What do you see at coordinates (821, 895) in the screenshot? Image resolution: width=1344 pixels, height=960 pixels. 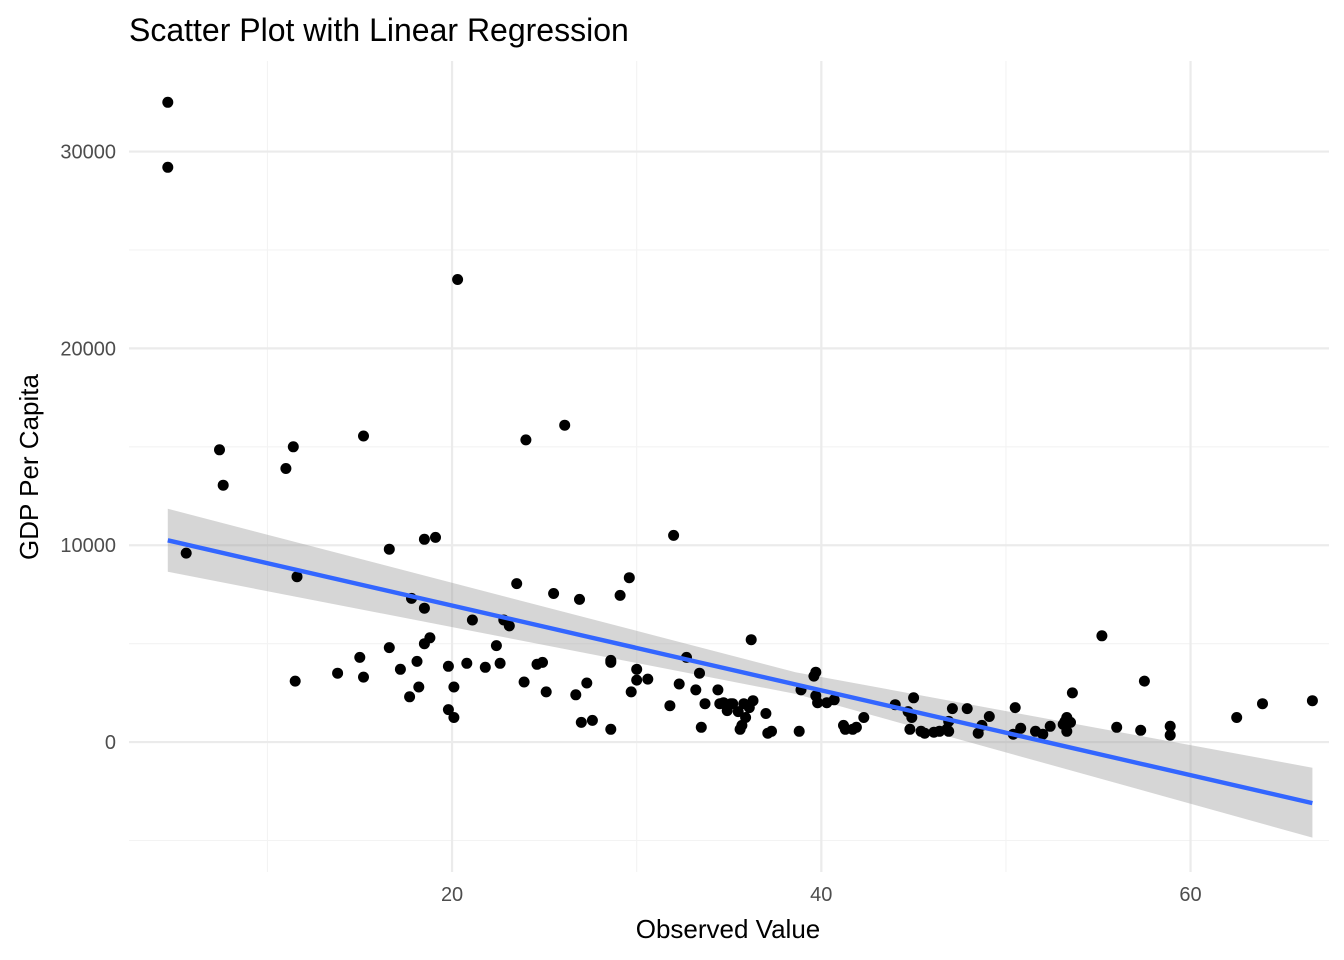 I see `x-tick-label: 40` at bounding box center [821, 895].